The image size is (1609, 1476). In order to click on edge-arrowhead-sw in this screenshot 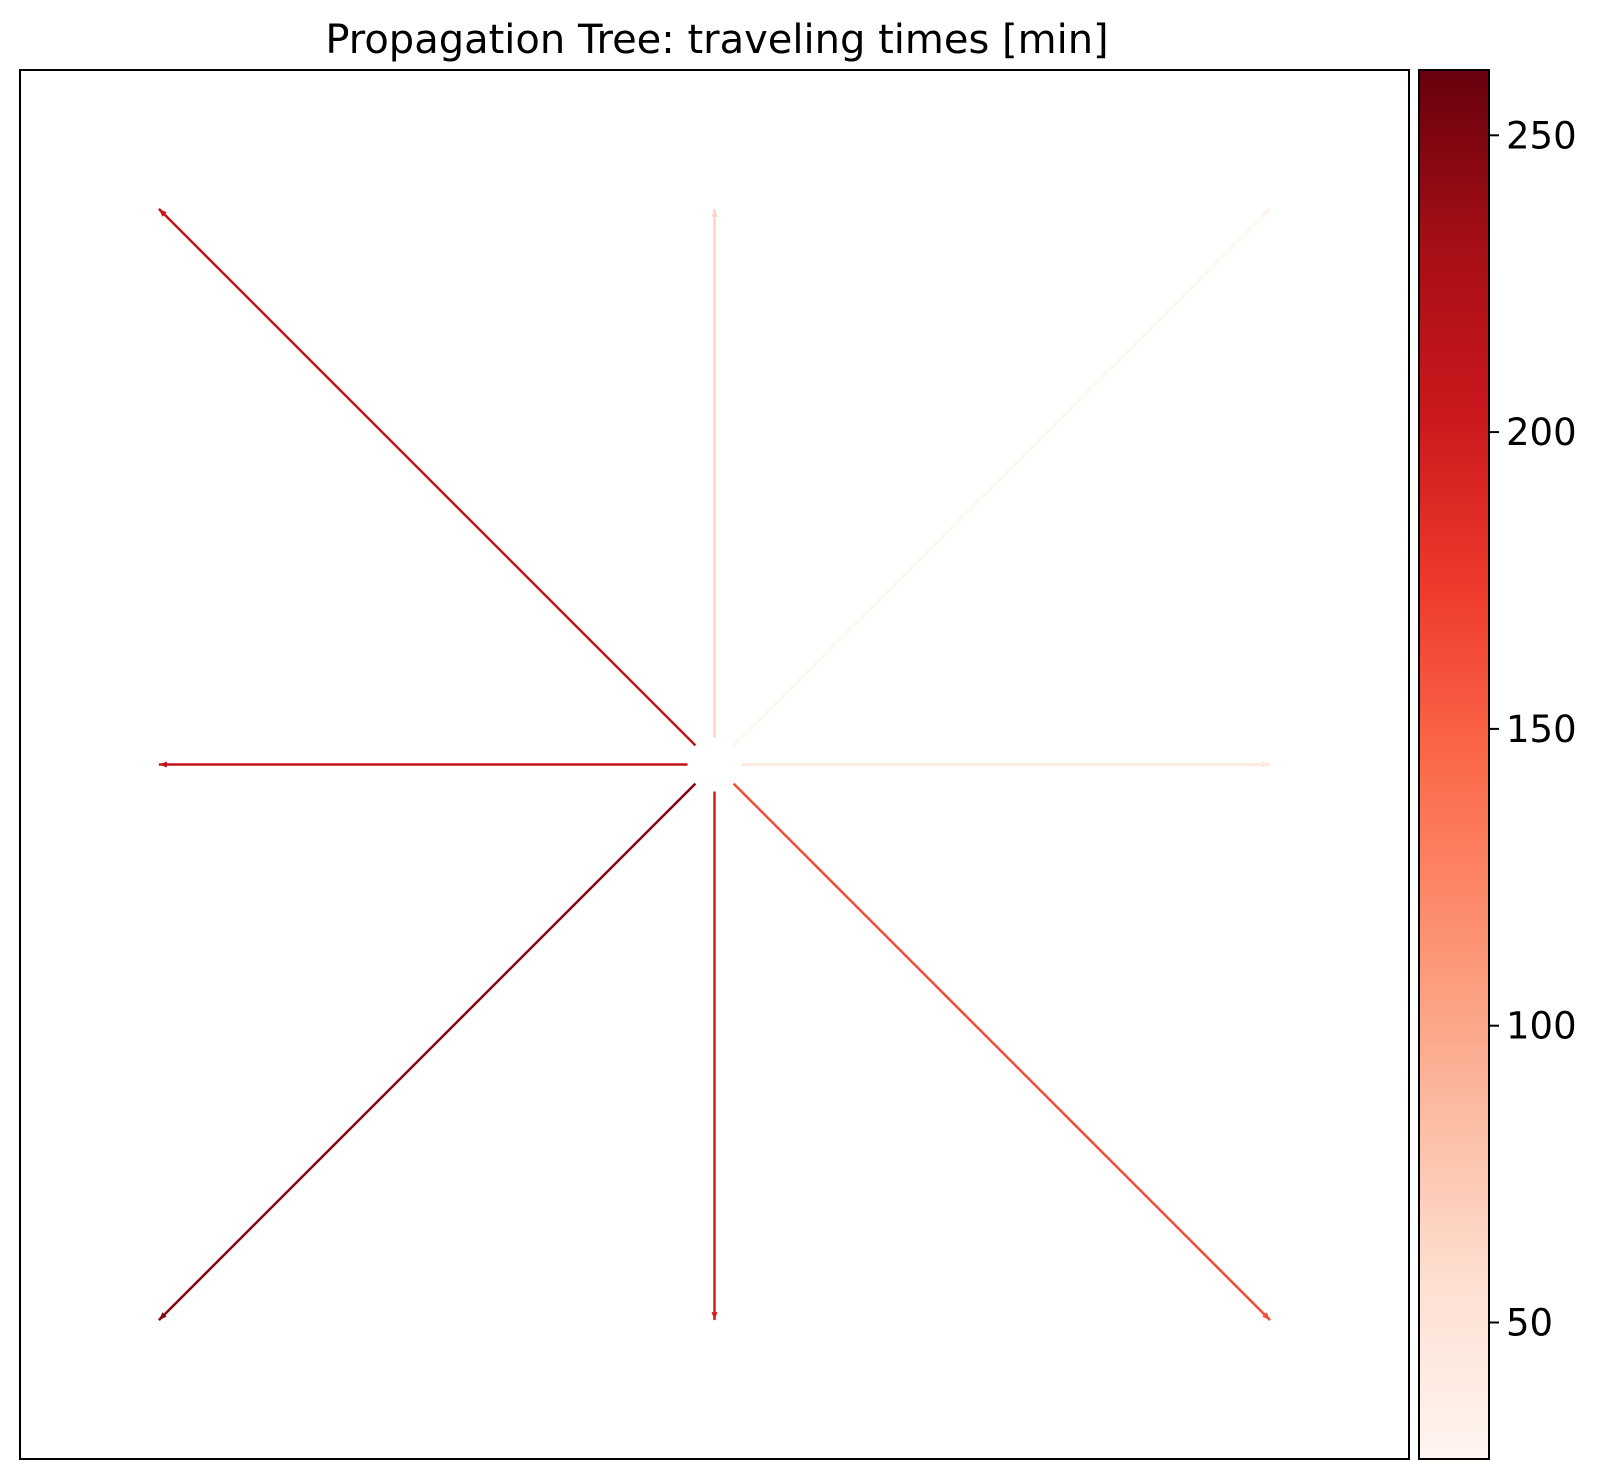, I will do `click(162, 1316)`.